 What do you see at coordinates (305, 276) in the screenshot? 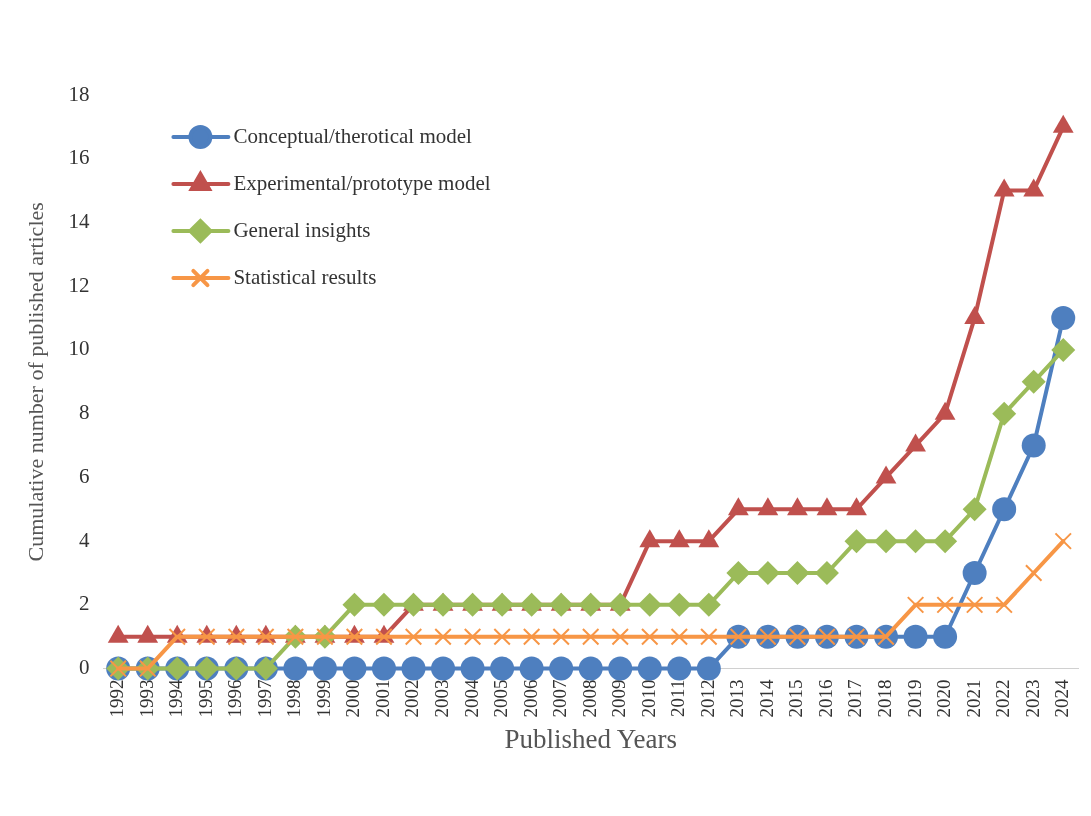
I see `legend-label: Statistical results` at bounding box center [305, 276].